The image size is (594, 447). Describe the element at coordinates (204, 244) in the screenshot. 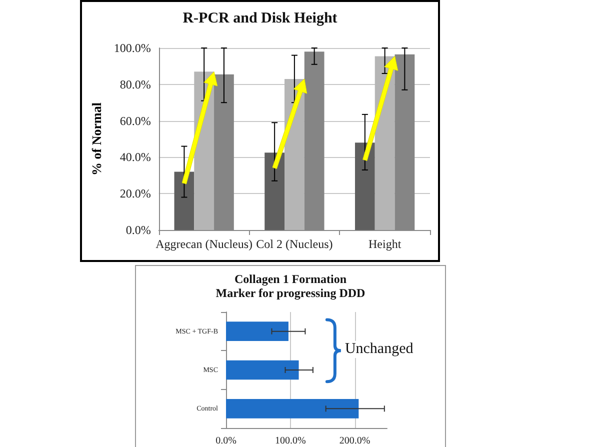

I see `x-tick-label: Aggrecan (Nucleus)` at that location.